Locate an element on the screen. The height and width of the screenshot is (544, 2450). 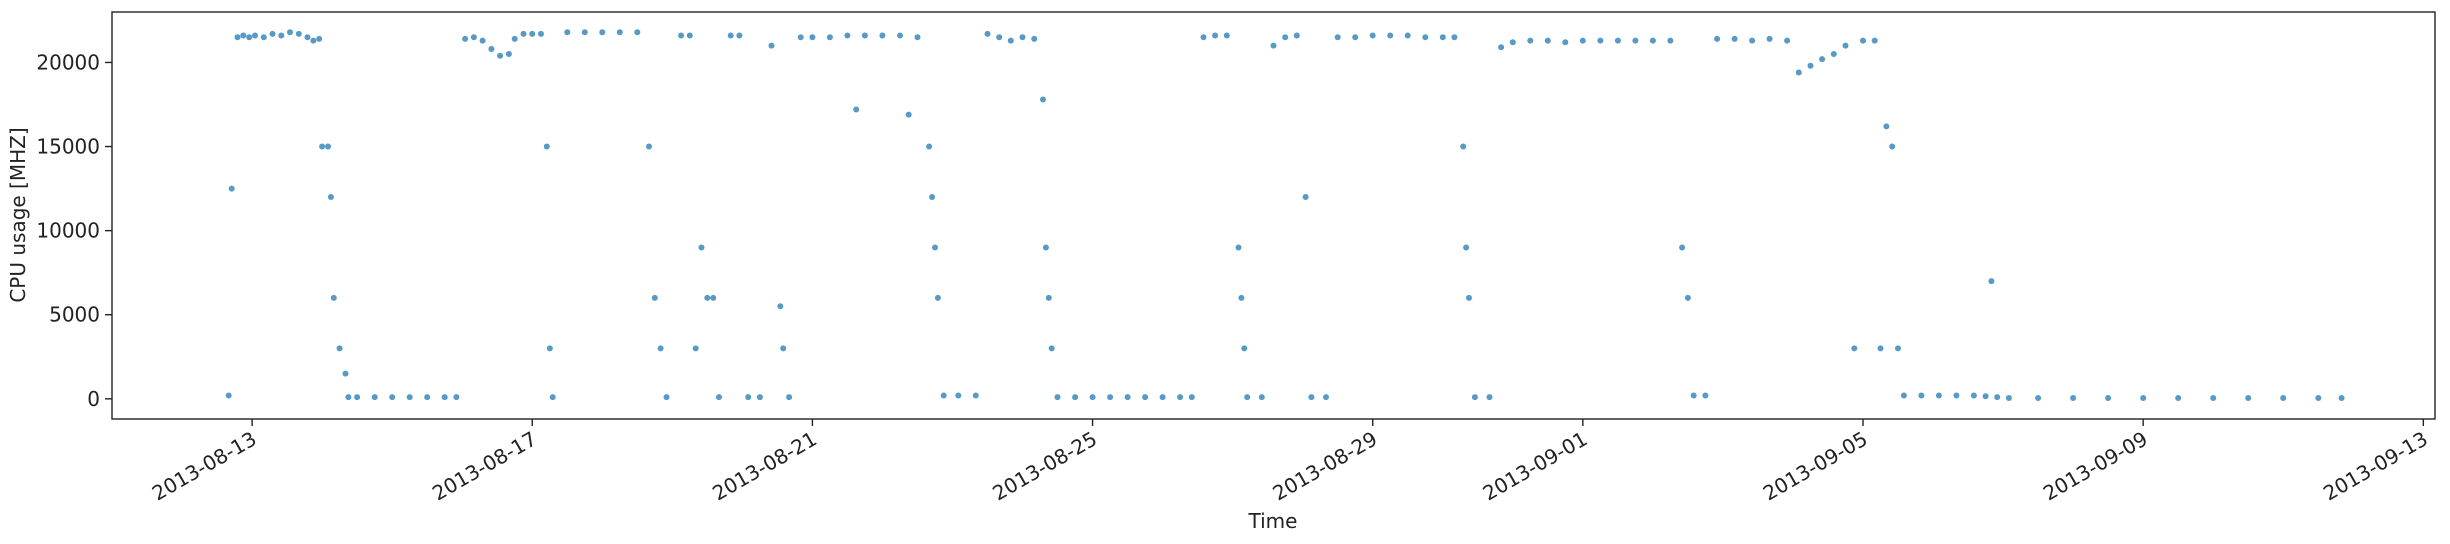
y-axis-ticks: 0 5000 10000 15000 20000 is located at coordinates (74, 230).